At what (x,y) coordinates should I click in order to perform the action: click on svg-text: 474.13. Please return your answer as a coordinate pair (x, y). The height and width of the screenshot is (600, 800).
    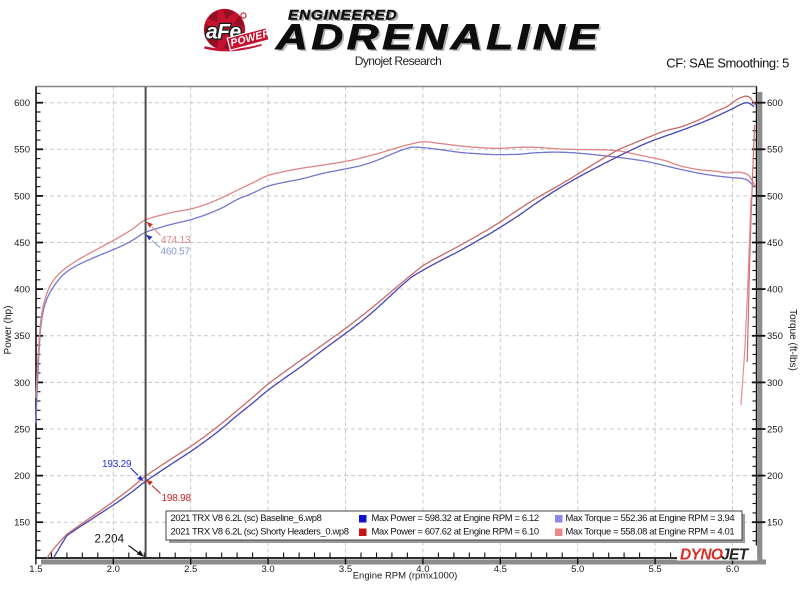
    Looking at the image, I should click on (176, 240).